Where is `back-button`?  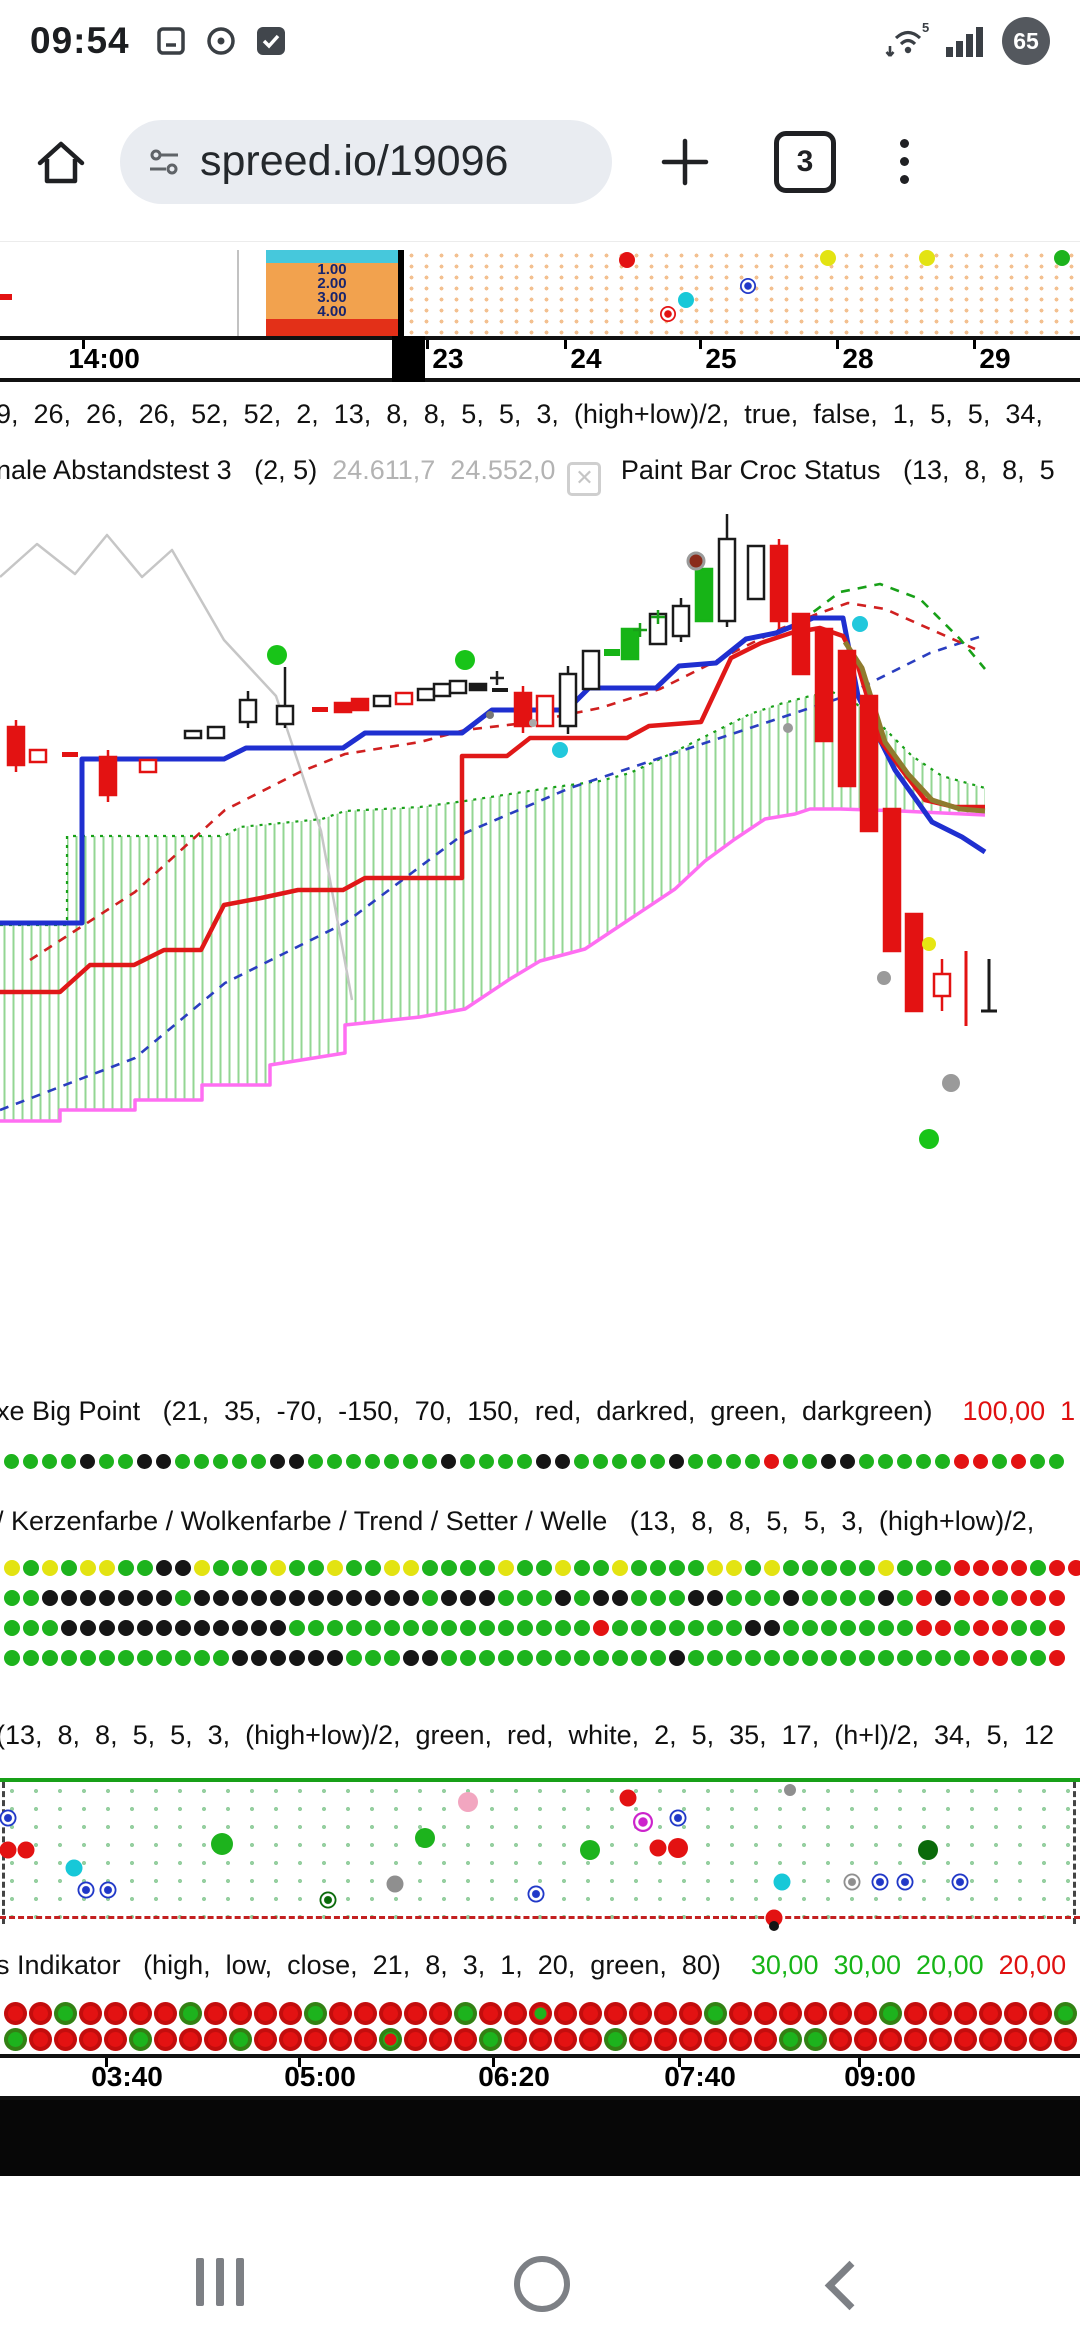
back-button is located at coordinates (849, 2285).